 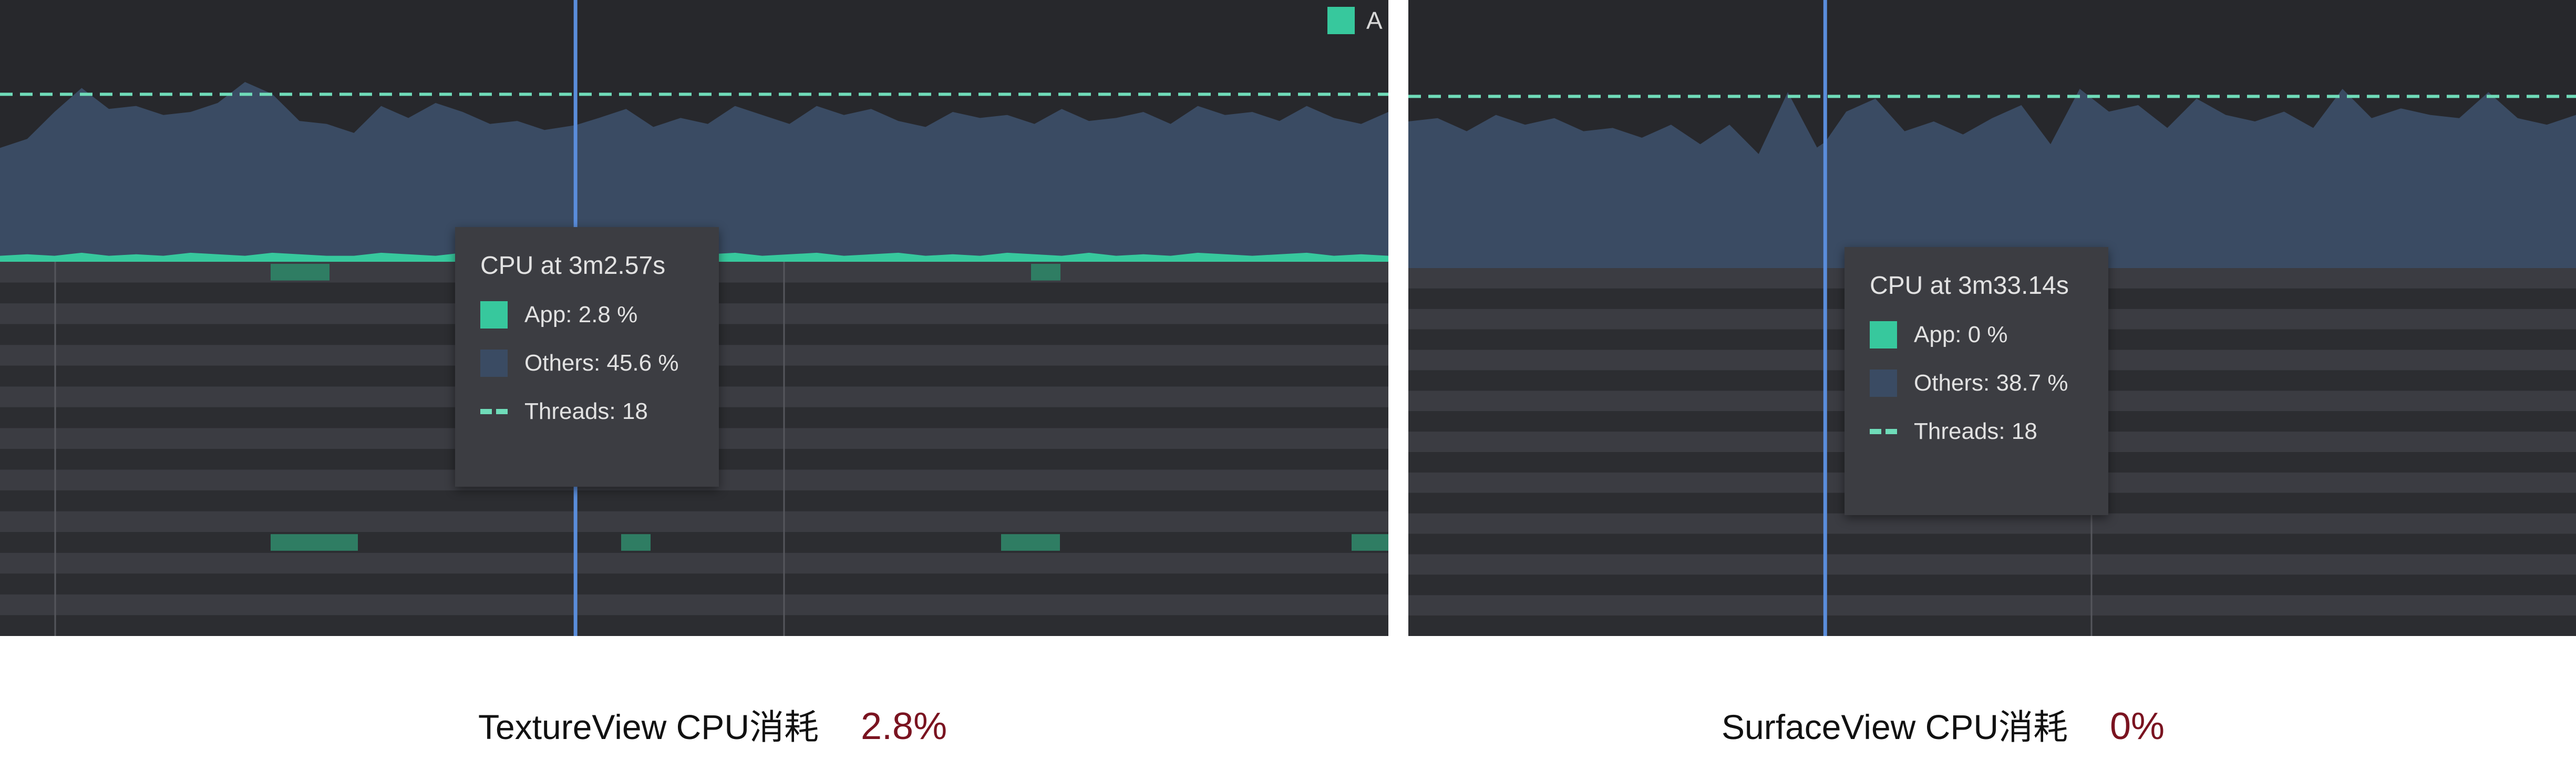 I want to click on tooltip-others-row: Others: 38.7 %, so click(x=1976, y=383).